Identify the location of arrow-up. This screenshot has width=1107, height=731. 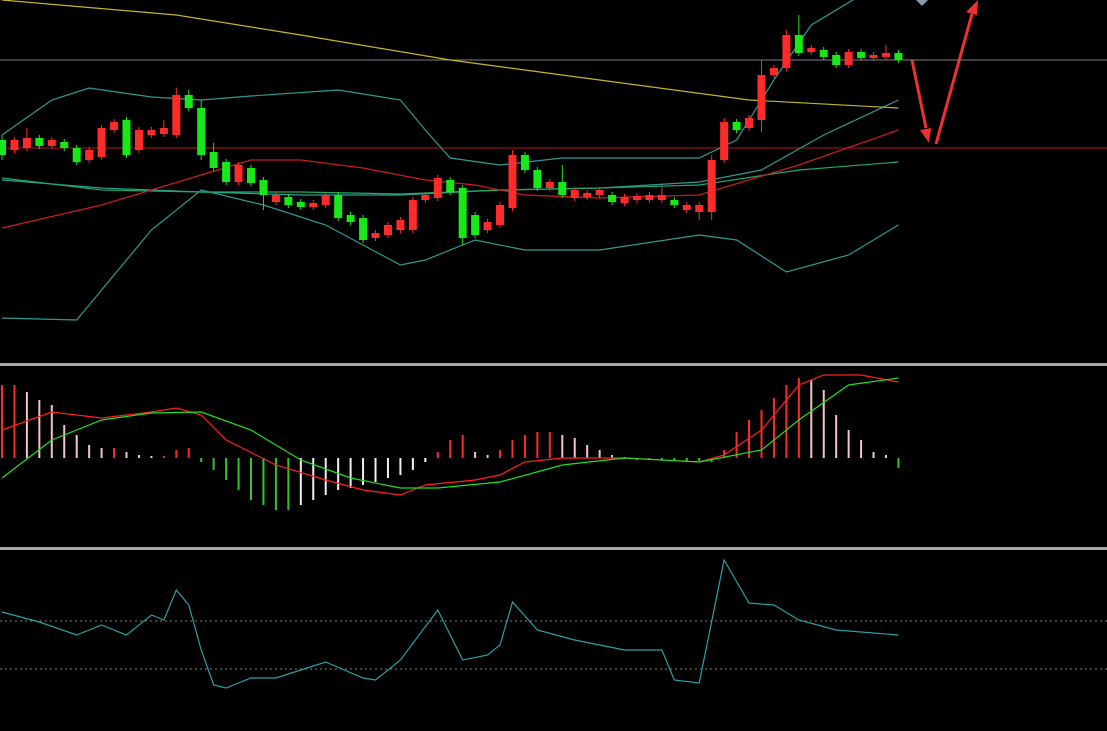
(954, 79).